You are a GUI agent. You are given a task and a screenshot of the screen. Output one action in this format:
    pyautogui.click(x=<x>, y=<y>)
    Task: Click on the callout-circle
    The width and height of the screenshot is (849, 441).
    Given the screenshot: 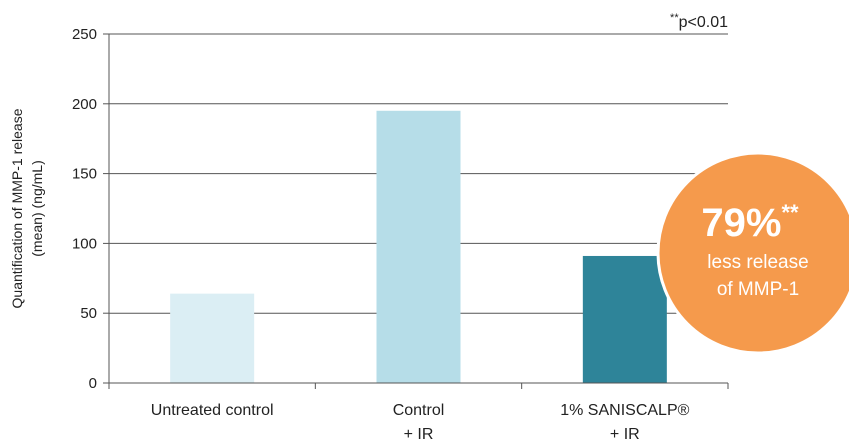 What is the action you would take?
    pyautogui.click(x=752, y=253)
    